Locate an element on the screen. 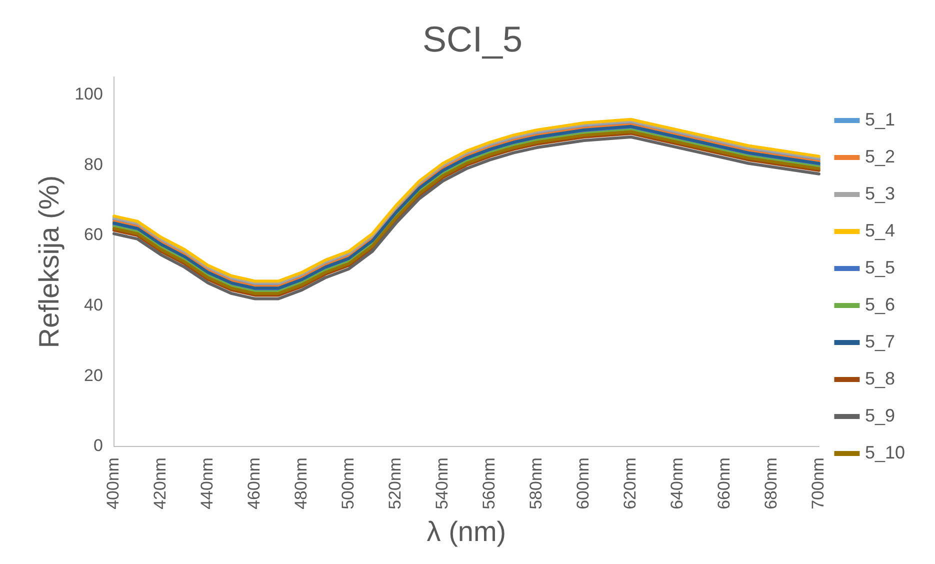 Image resolution: width=935 pixels, height=564 pixels. x-tick-label: 620nm is located at coordinates (630, 483).